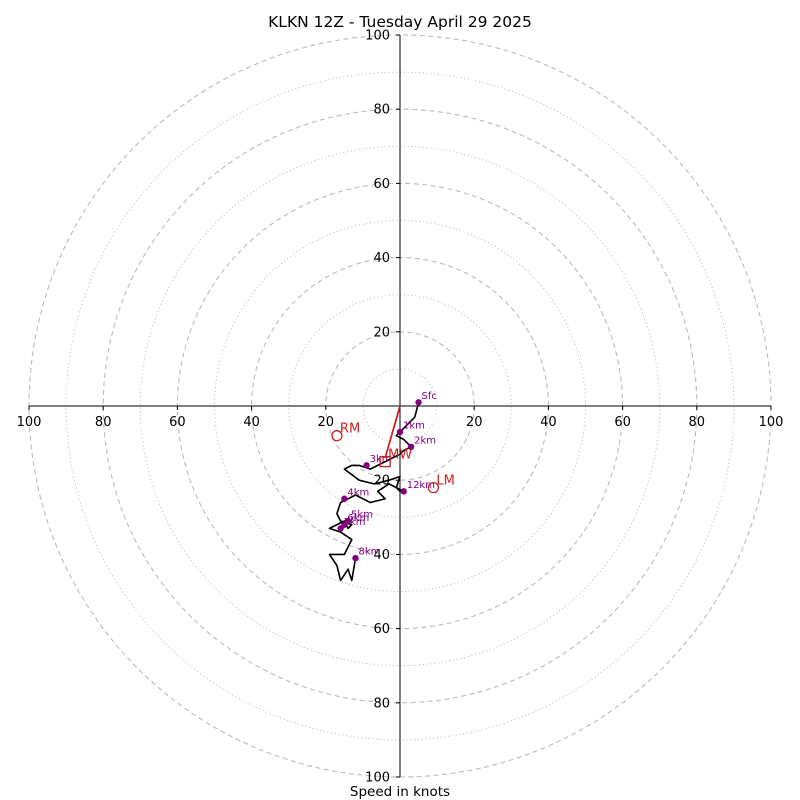 This screenshot has width=800, height=800. Describe the element at coordinates (392, 432) in the screenshot. I see `bulk-shear-vector` at that location.